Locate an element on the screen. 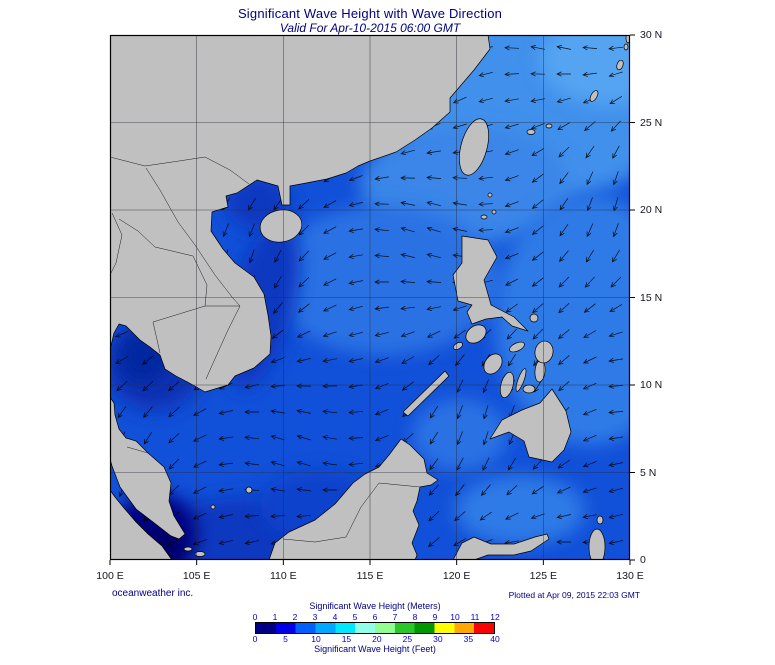  meters-tick-4: 4 is located at coordinates (335, 617).